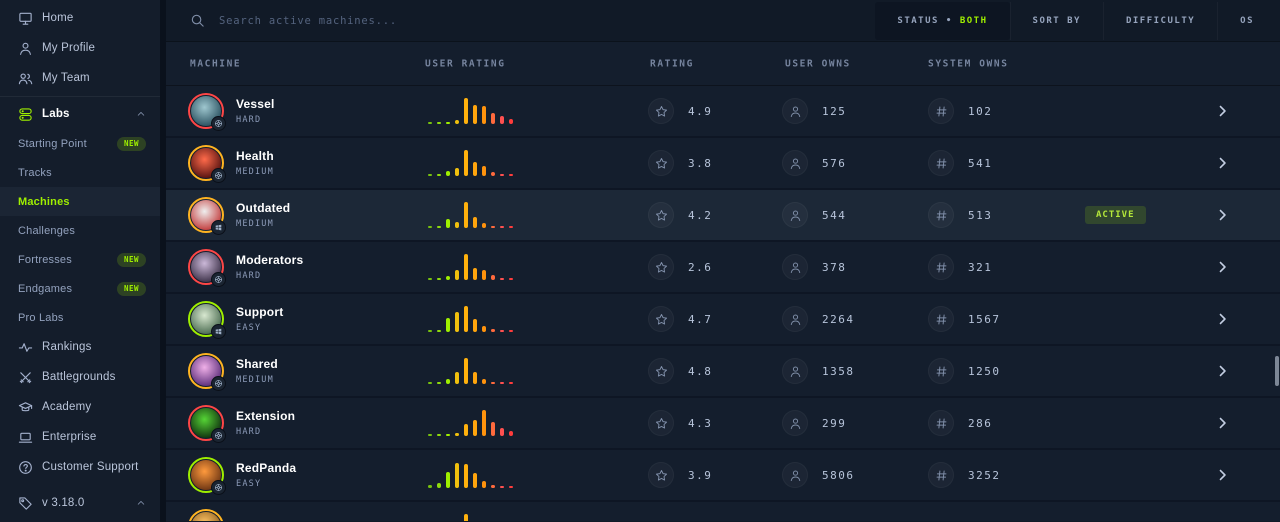 This screenshot has width=1280, height=522. What do you see at coordinates (834, 423) in the screenshot?
I see `user-owns-value: 299` at bounding box center [834, 423].